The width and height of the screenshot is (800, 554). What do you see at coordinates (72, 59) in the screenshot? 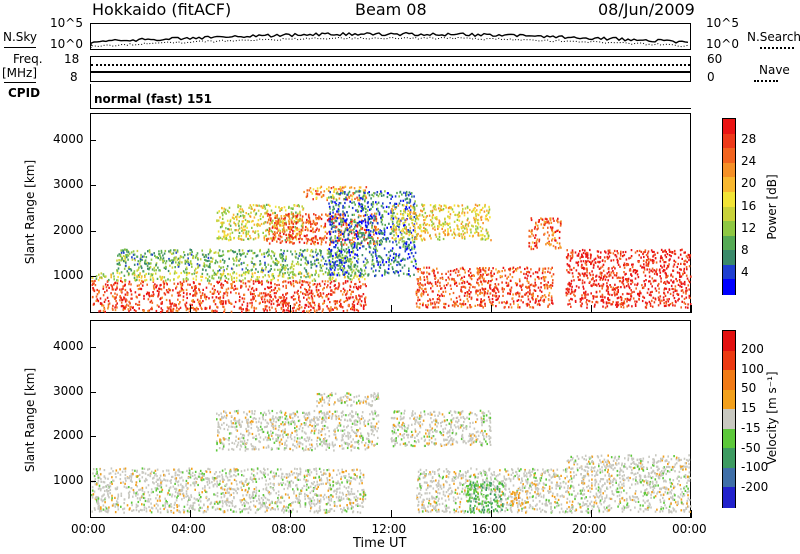
I see `freq-tick-top: 18` at bounding box center [72, 59].